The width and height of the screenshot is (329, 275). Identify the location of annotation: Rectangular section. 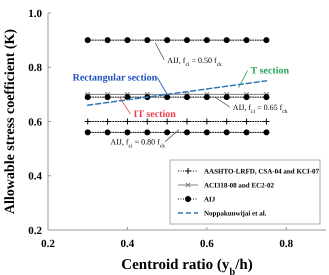
(115, 78).